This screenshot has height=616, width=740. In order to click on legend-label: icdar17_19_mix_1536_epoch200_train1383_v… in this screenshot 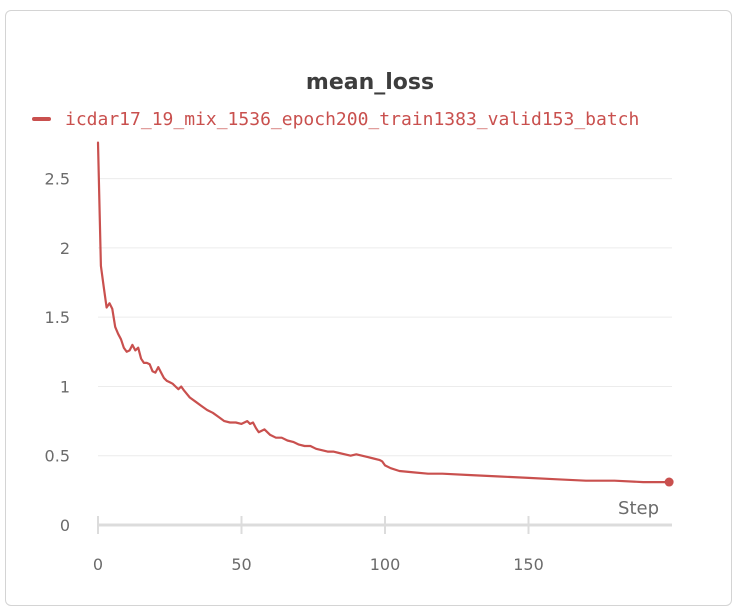, I will do `click(352, 119)`.